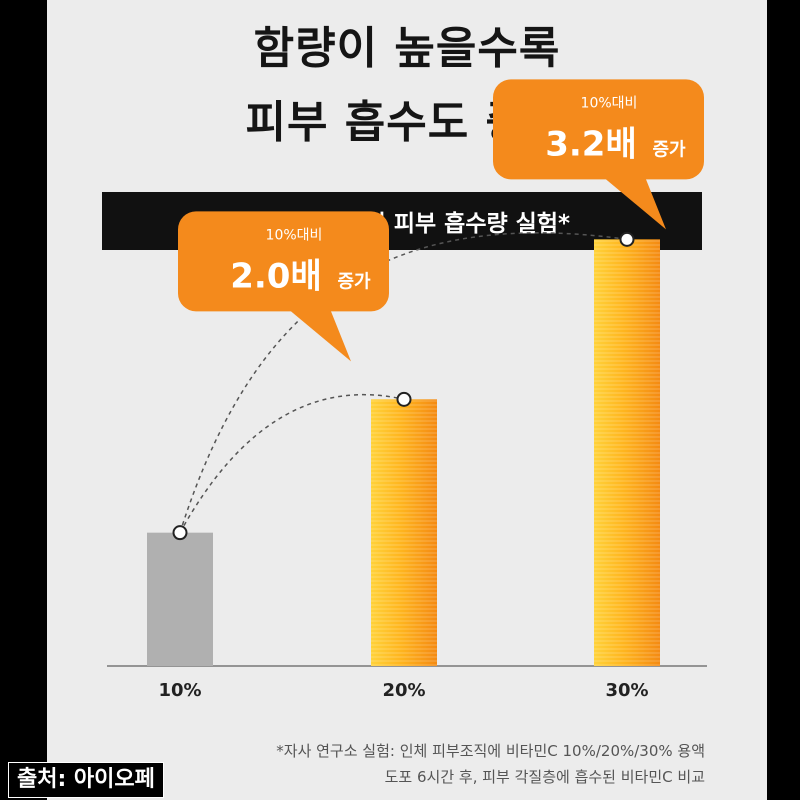 The width and height of the screenshot is (800, 800). What do you see at coordinates (591, 144) in the screenshot?
I see `callout-value: 3.2배` at bounding box center [591, 144].